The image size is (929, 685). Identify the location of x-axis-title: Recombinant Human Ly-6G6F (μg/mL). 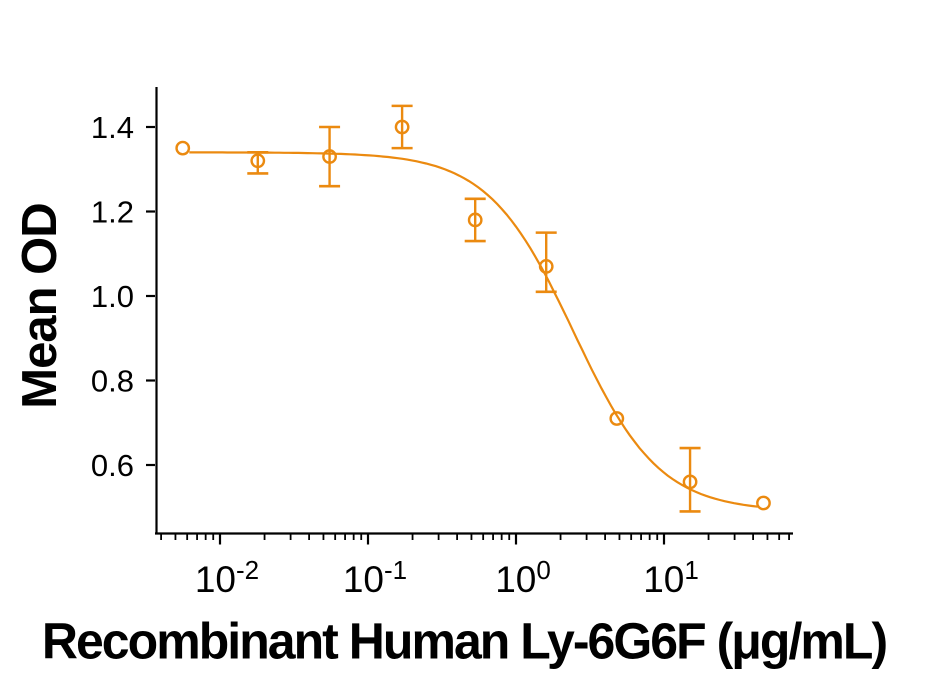
(464, 641).